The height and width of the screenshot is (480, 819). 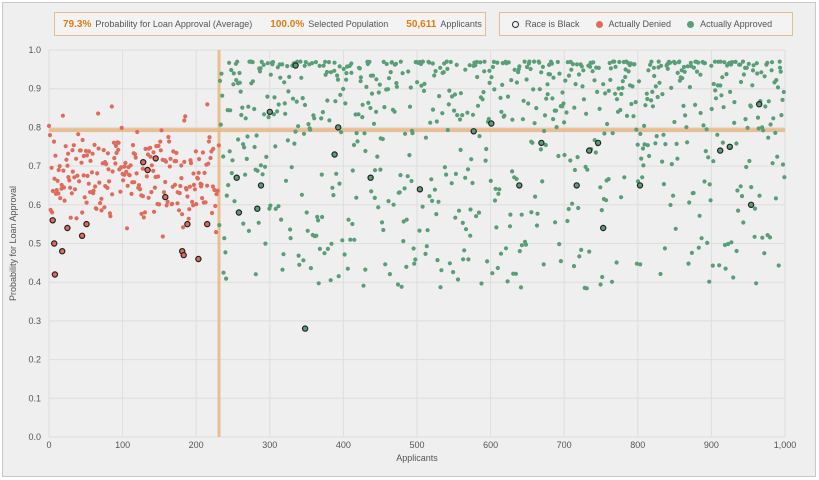 What do you see at coordinates (633, 24) in the screenshot?
I see `legend-item-actually-denied: Actually Denied` at bounding box center [633, 24].